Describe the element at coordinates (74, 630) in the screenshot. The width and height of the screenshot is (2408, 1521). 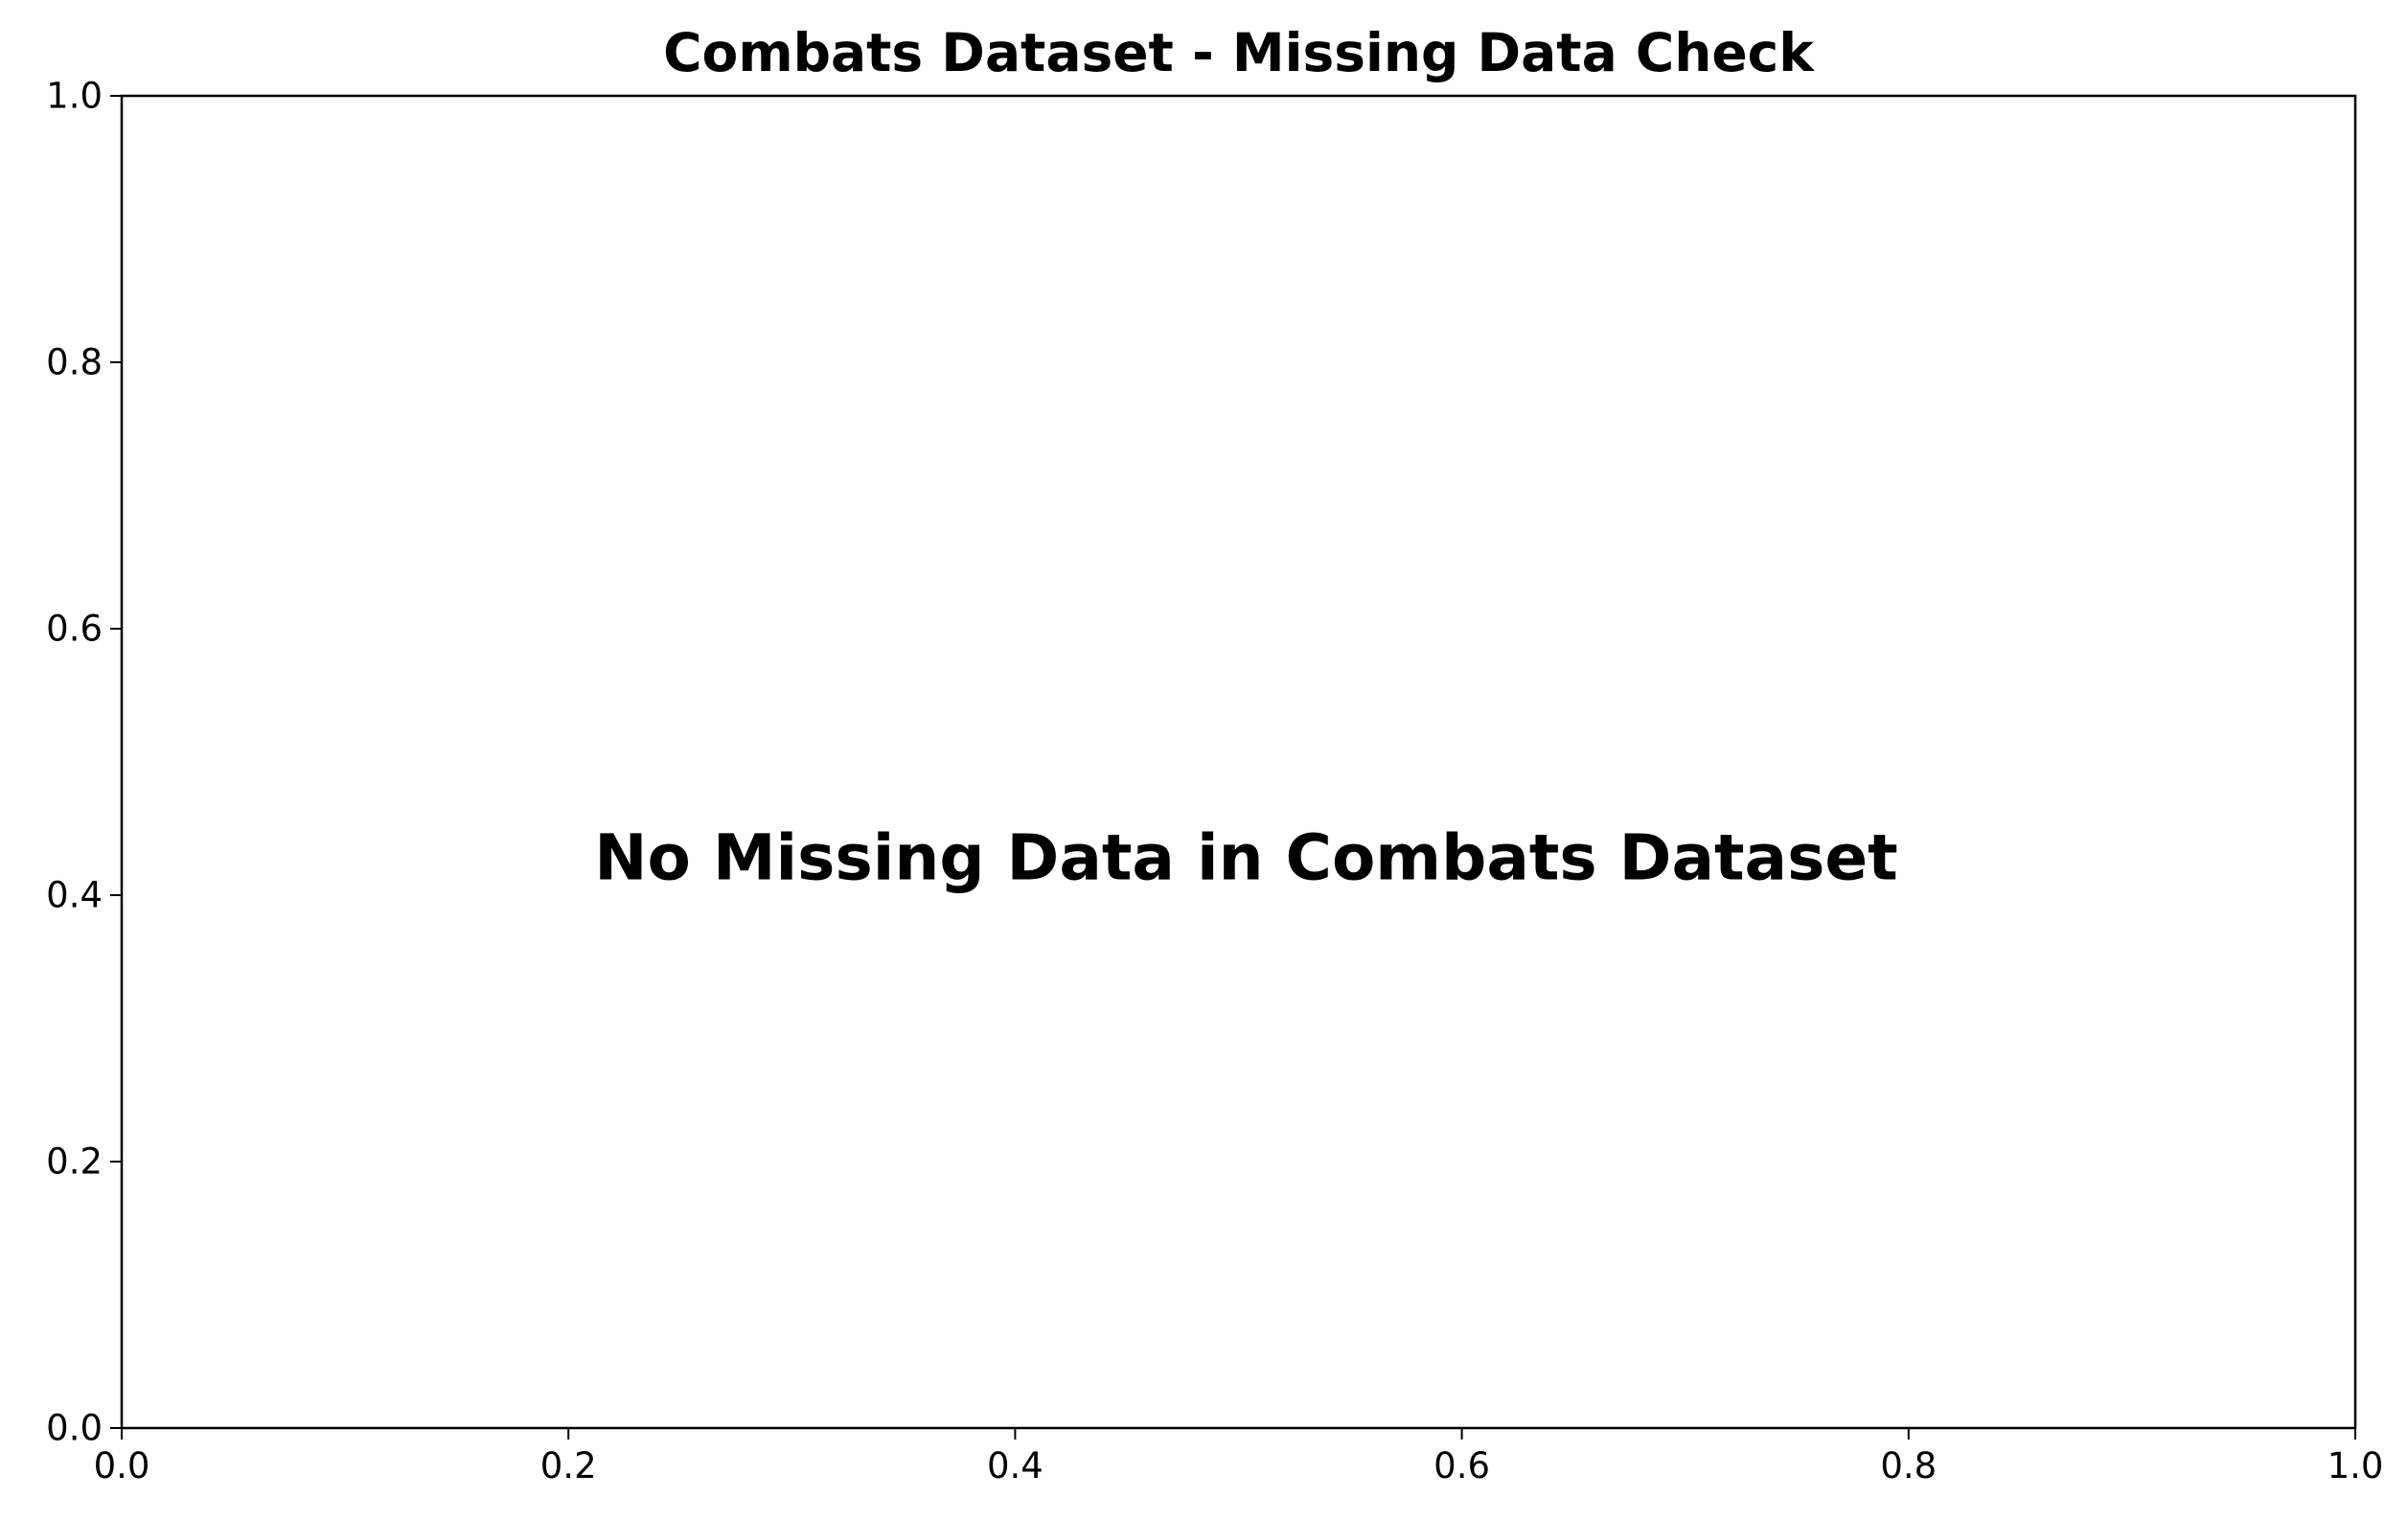
I see `y-tick-label: 0.6` at that location.